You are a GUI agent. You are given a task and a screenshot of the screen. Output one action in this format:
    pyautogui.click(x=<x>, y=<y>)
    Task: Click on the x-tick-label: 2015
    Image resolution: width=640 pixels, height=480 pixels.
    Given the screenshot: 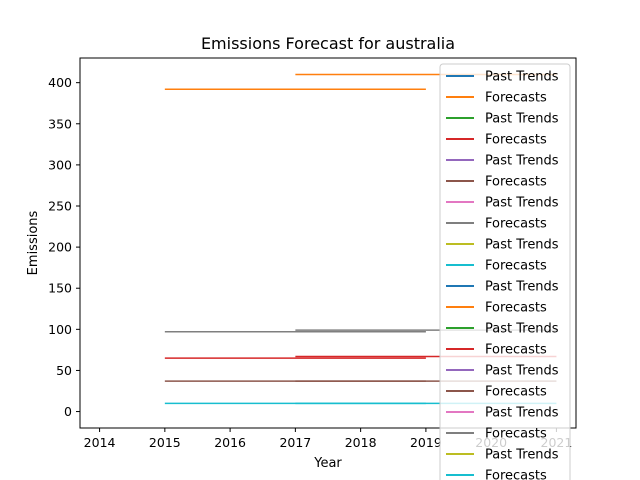 What is the action you would take?
    pyautogui.click(x=165, y=442)
    